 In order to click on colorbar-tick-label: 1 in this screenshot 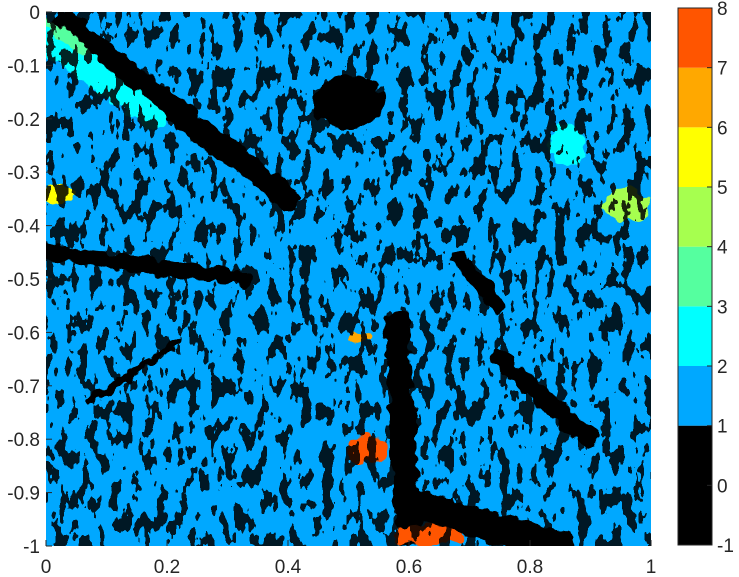, I will do `click(722, 427)`.